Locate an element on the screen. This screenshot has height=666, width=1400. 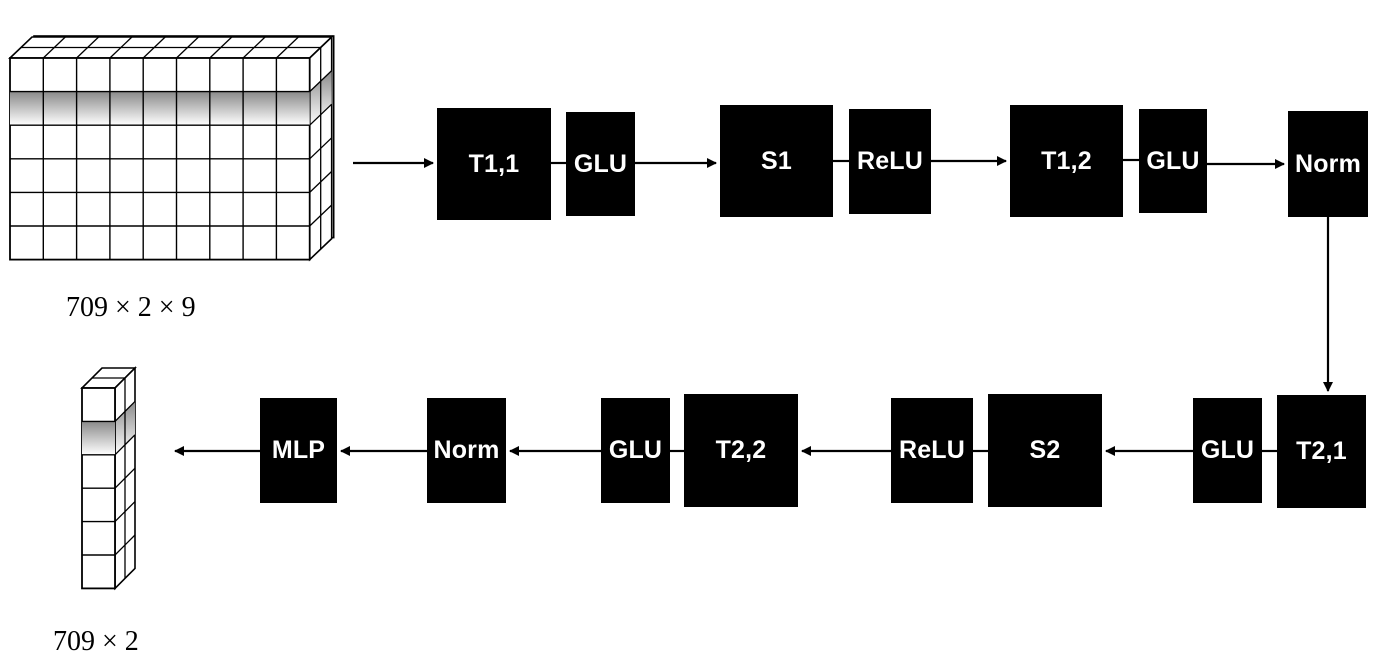
block-s2: S2 is located at coordinates (1045, 450).